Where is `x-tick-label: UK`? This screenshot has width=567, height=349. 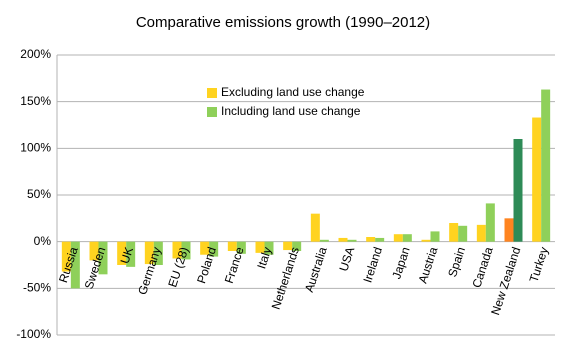
x-tick-label: UK is located at coordinates (127, 255).